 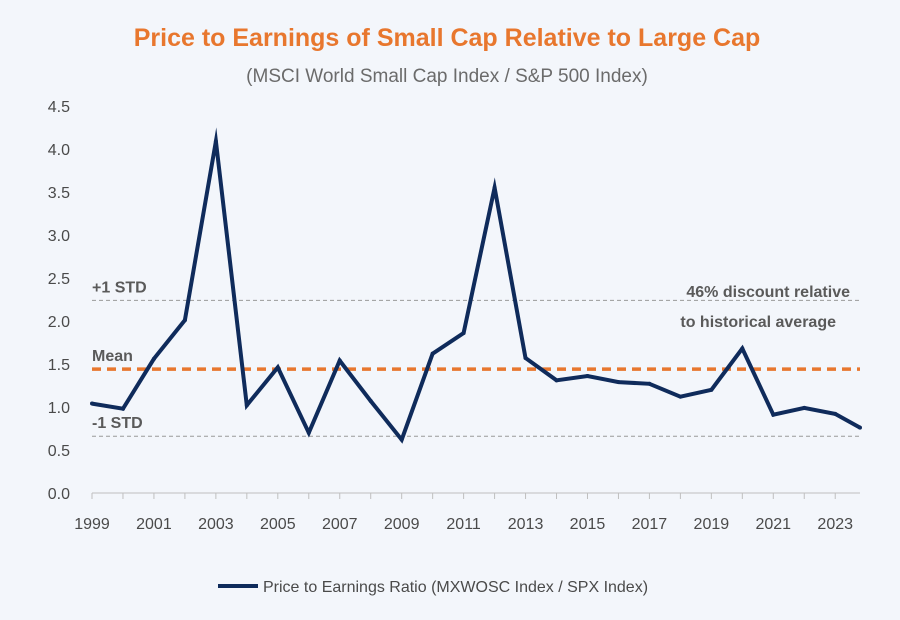 What do you see at coordinates (463, 524) in the screenshot?
I see `x-tick-label: 2011` at bounding box center [463, 524].